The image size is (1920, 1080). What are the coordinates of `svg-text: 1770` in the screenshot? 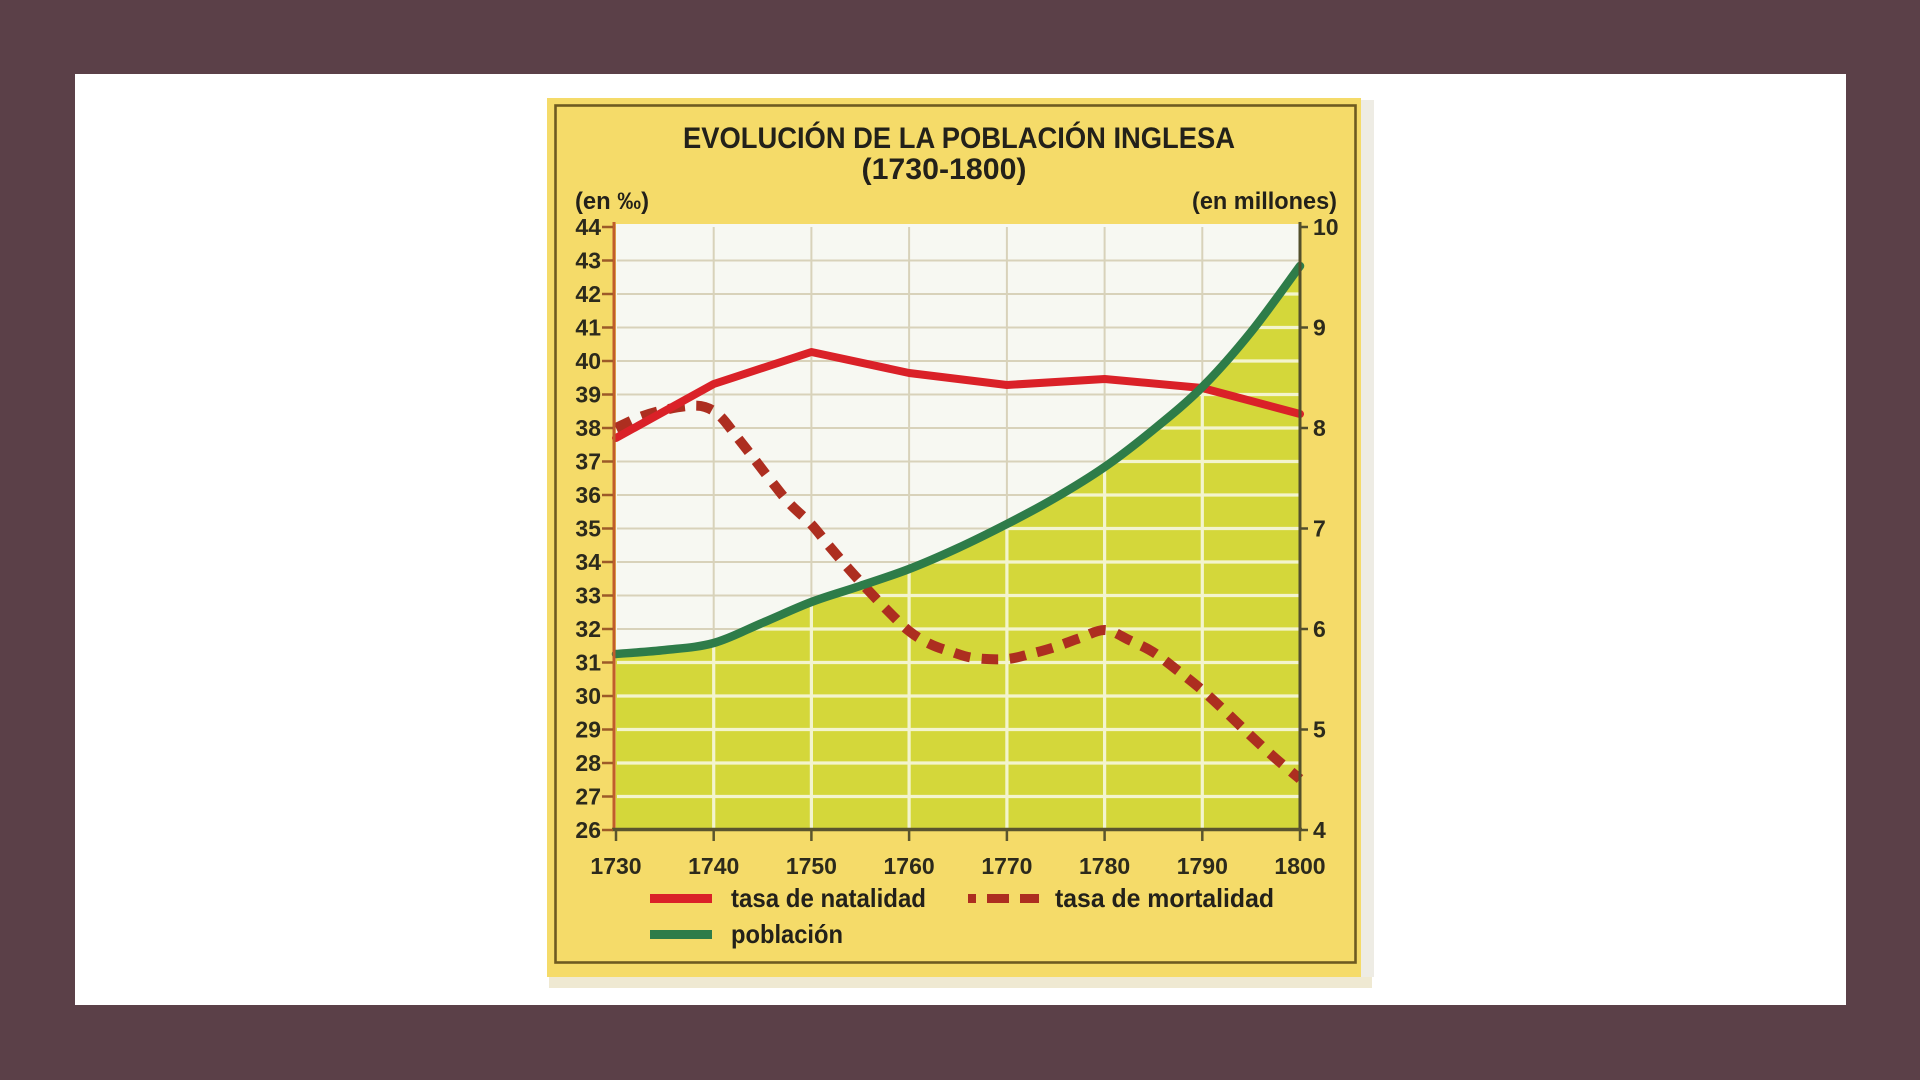 It's located at (1006, 866).